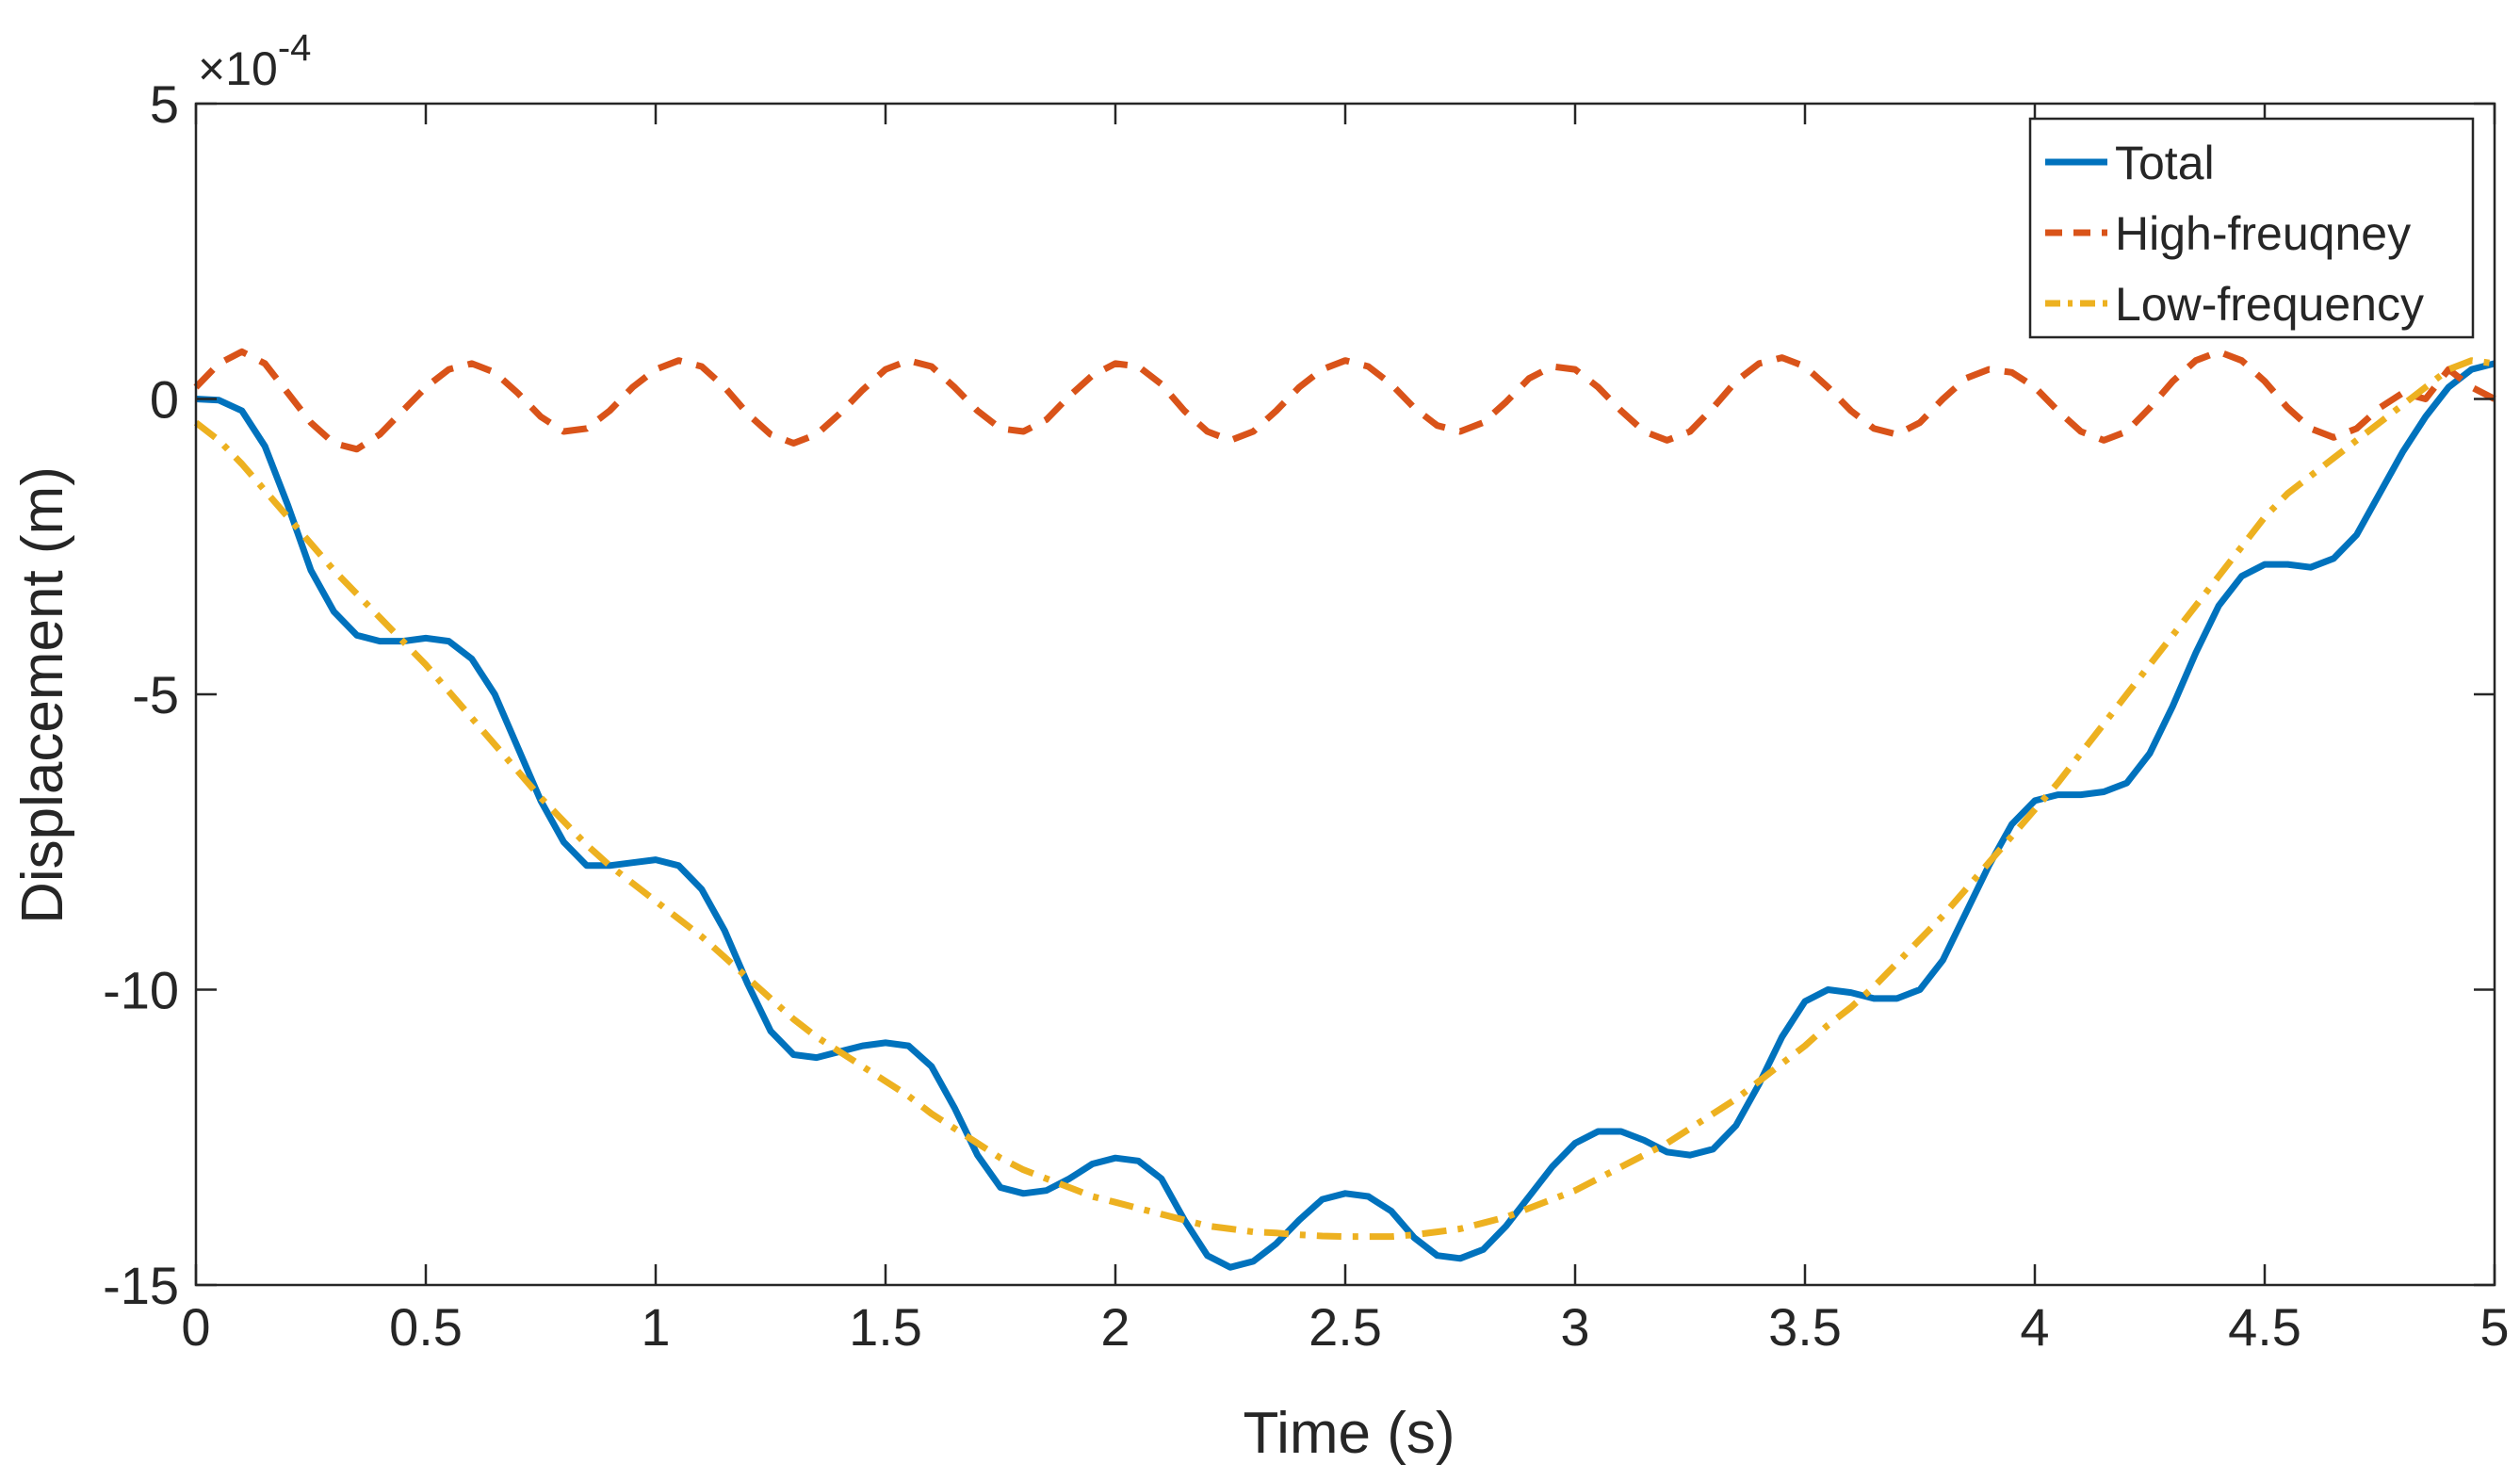  Describe the element at coordinates (2263, 234) in the screenshot. I see `legend-label: High-freuqney` at that location.